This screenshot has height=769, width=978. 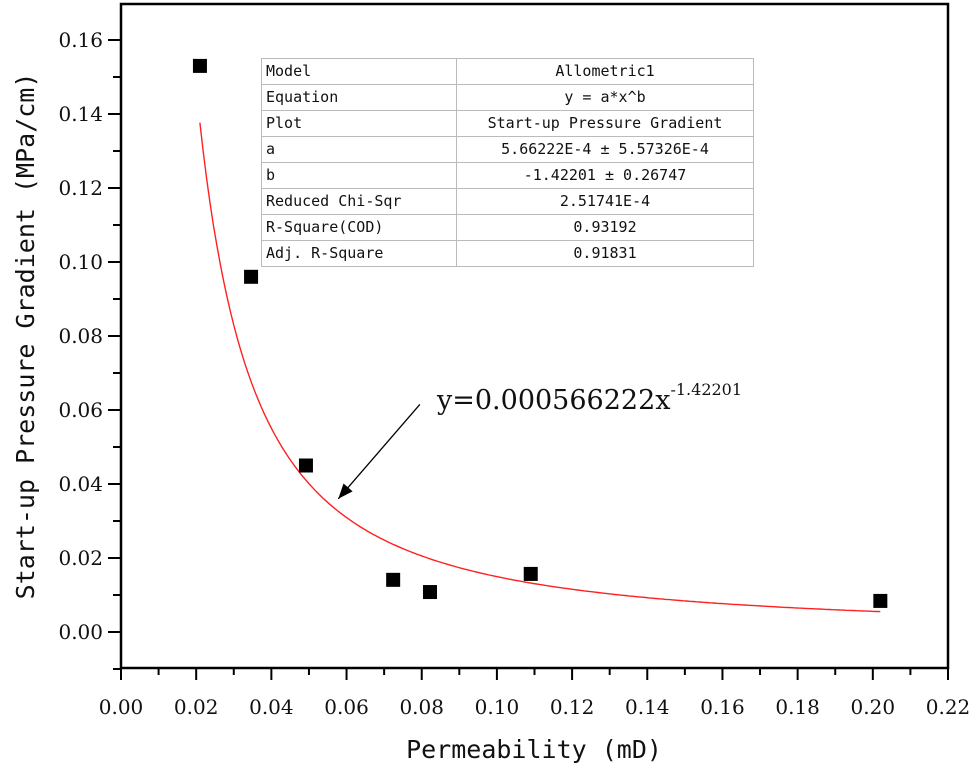 I want to click on y-tick-label: 0.04, so click(x=80, y=484).